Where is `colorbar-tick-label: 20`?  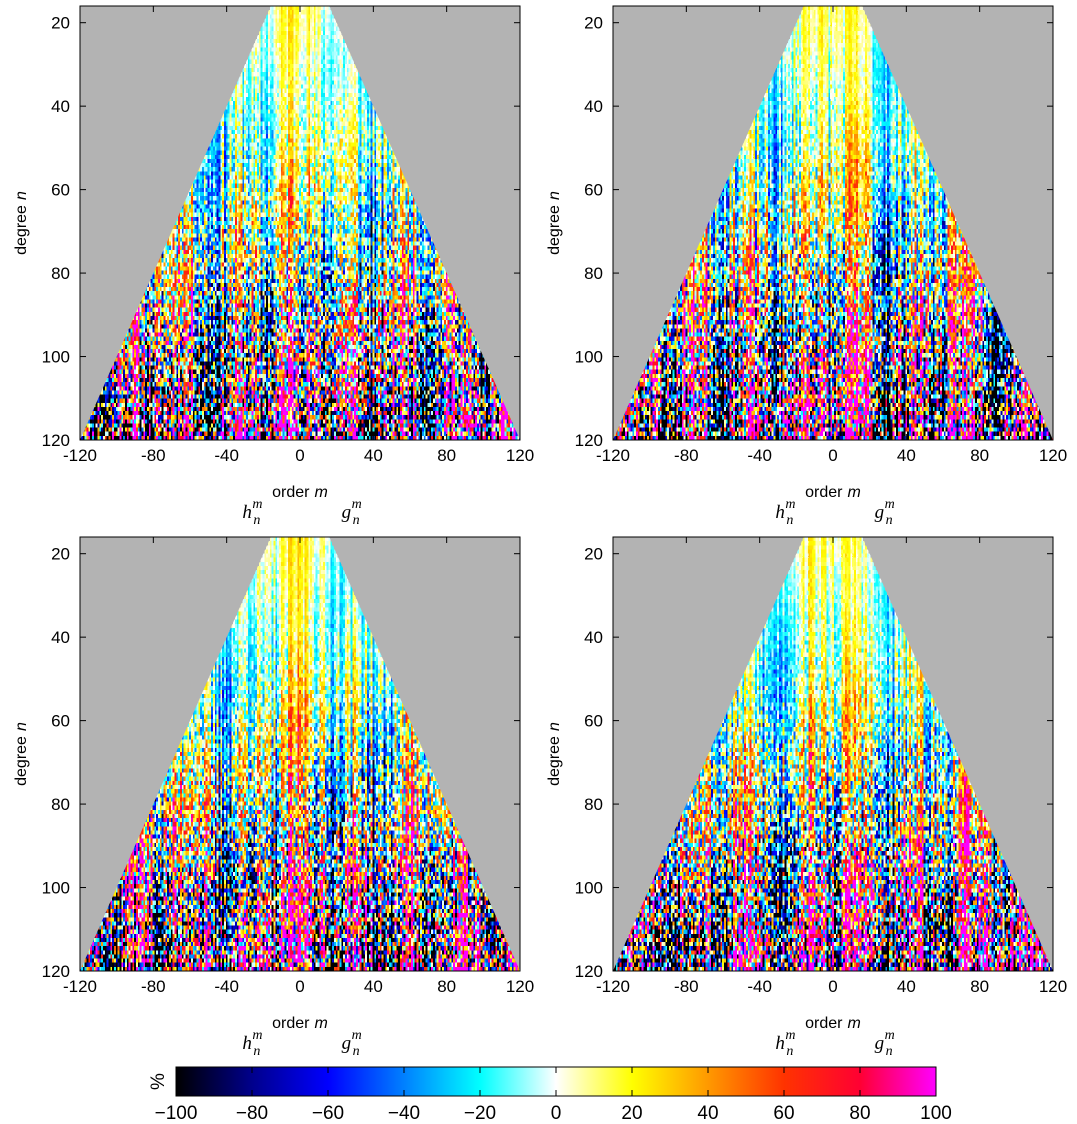
colorbar-tick-label: 20 is located at coordinates (631, 1113).